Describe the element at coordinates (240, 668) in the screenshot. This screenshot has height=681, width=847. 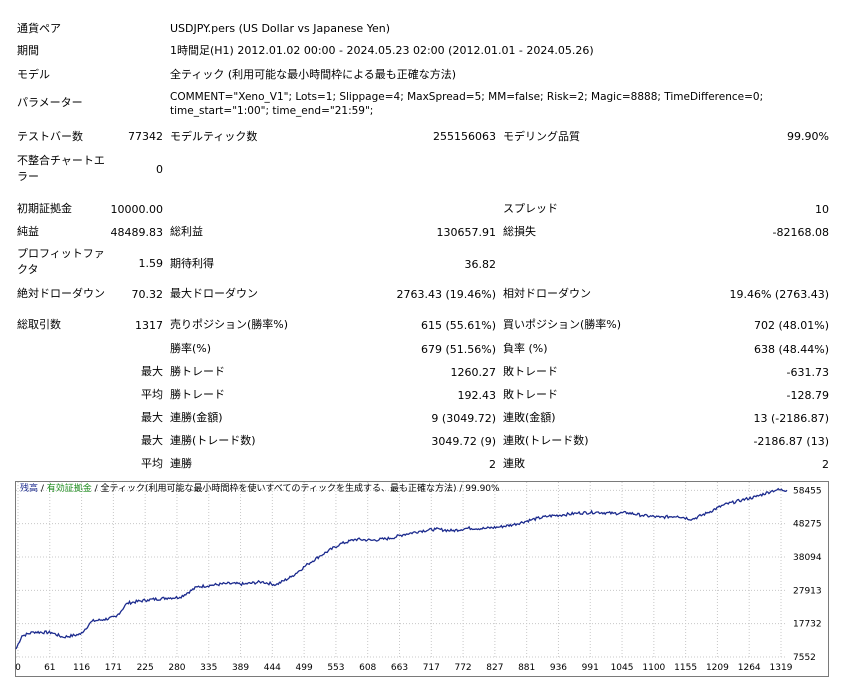
I see `x-tick-label: 389` at that location.